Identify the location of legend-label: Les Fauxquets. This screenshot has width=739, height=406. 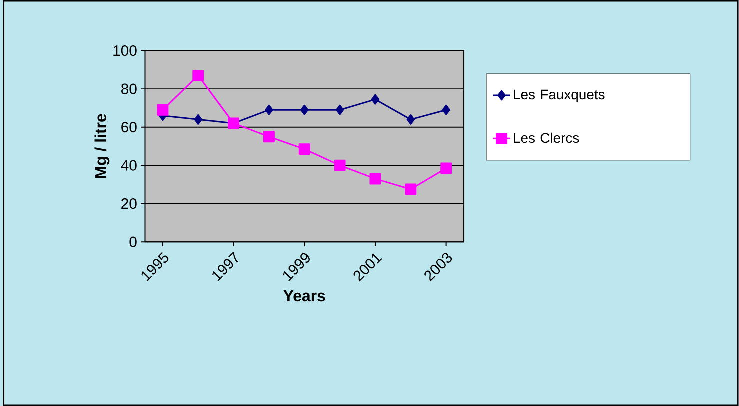
(559, 96).